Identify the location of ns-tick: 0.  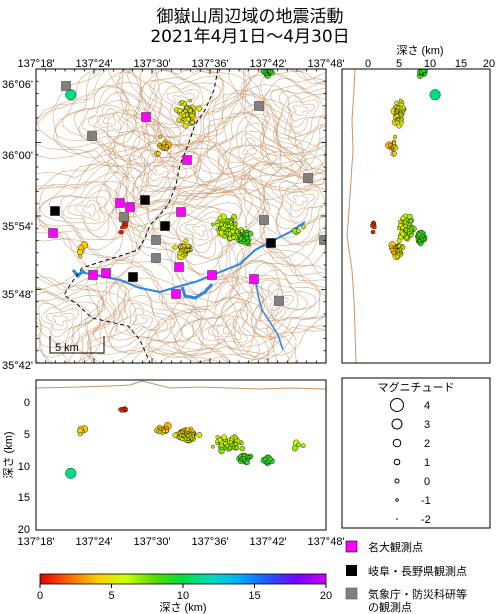
(368, 64).